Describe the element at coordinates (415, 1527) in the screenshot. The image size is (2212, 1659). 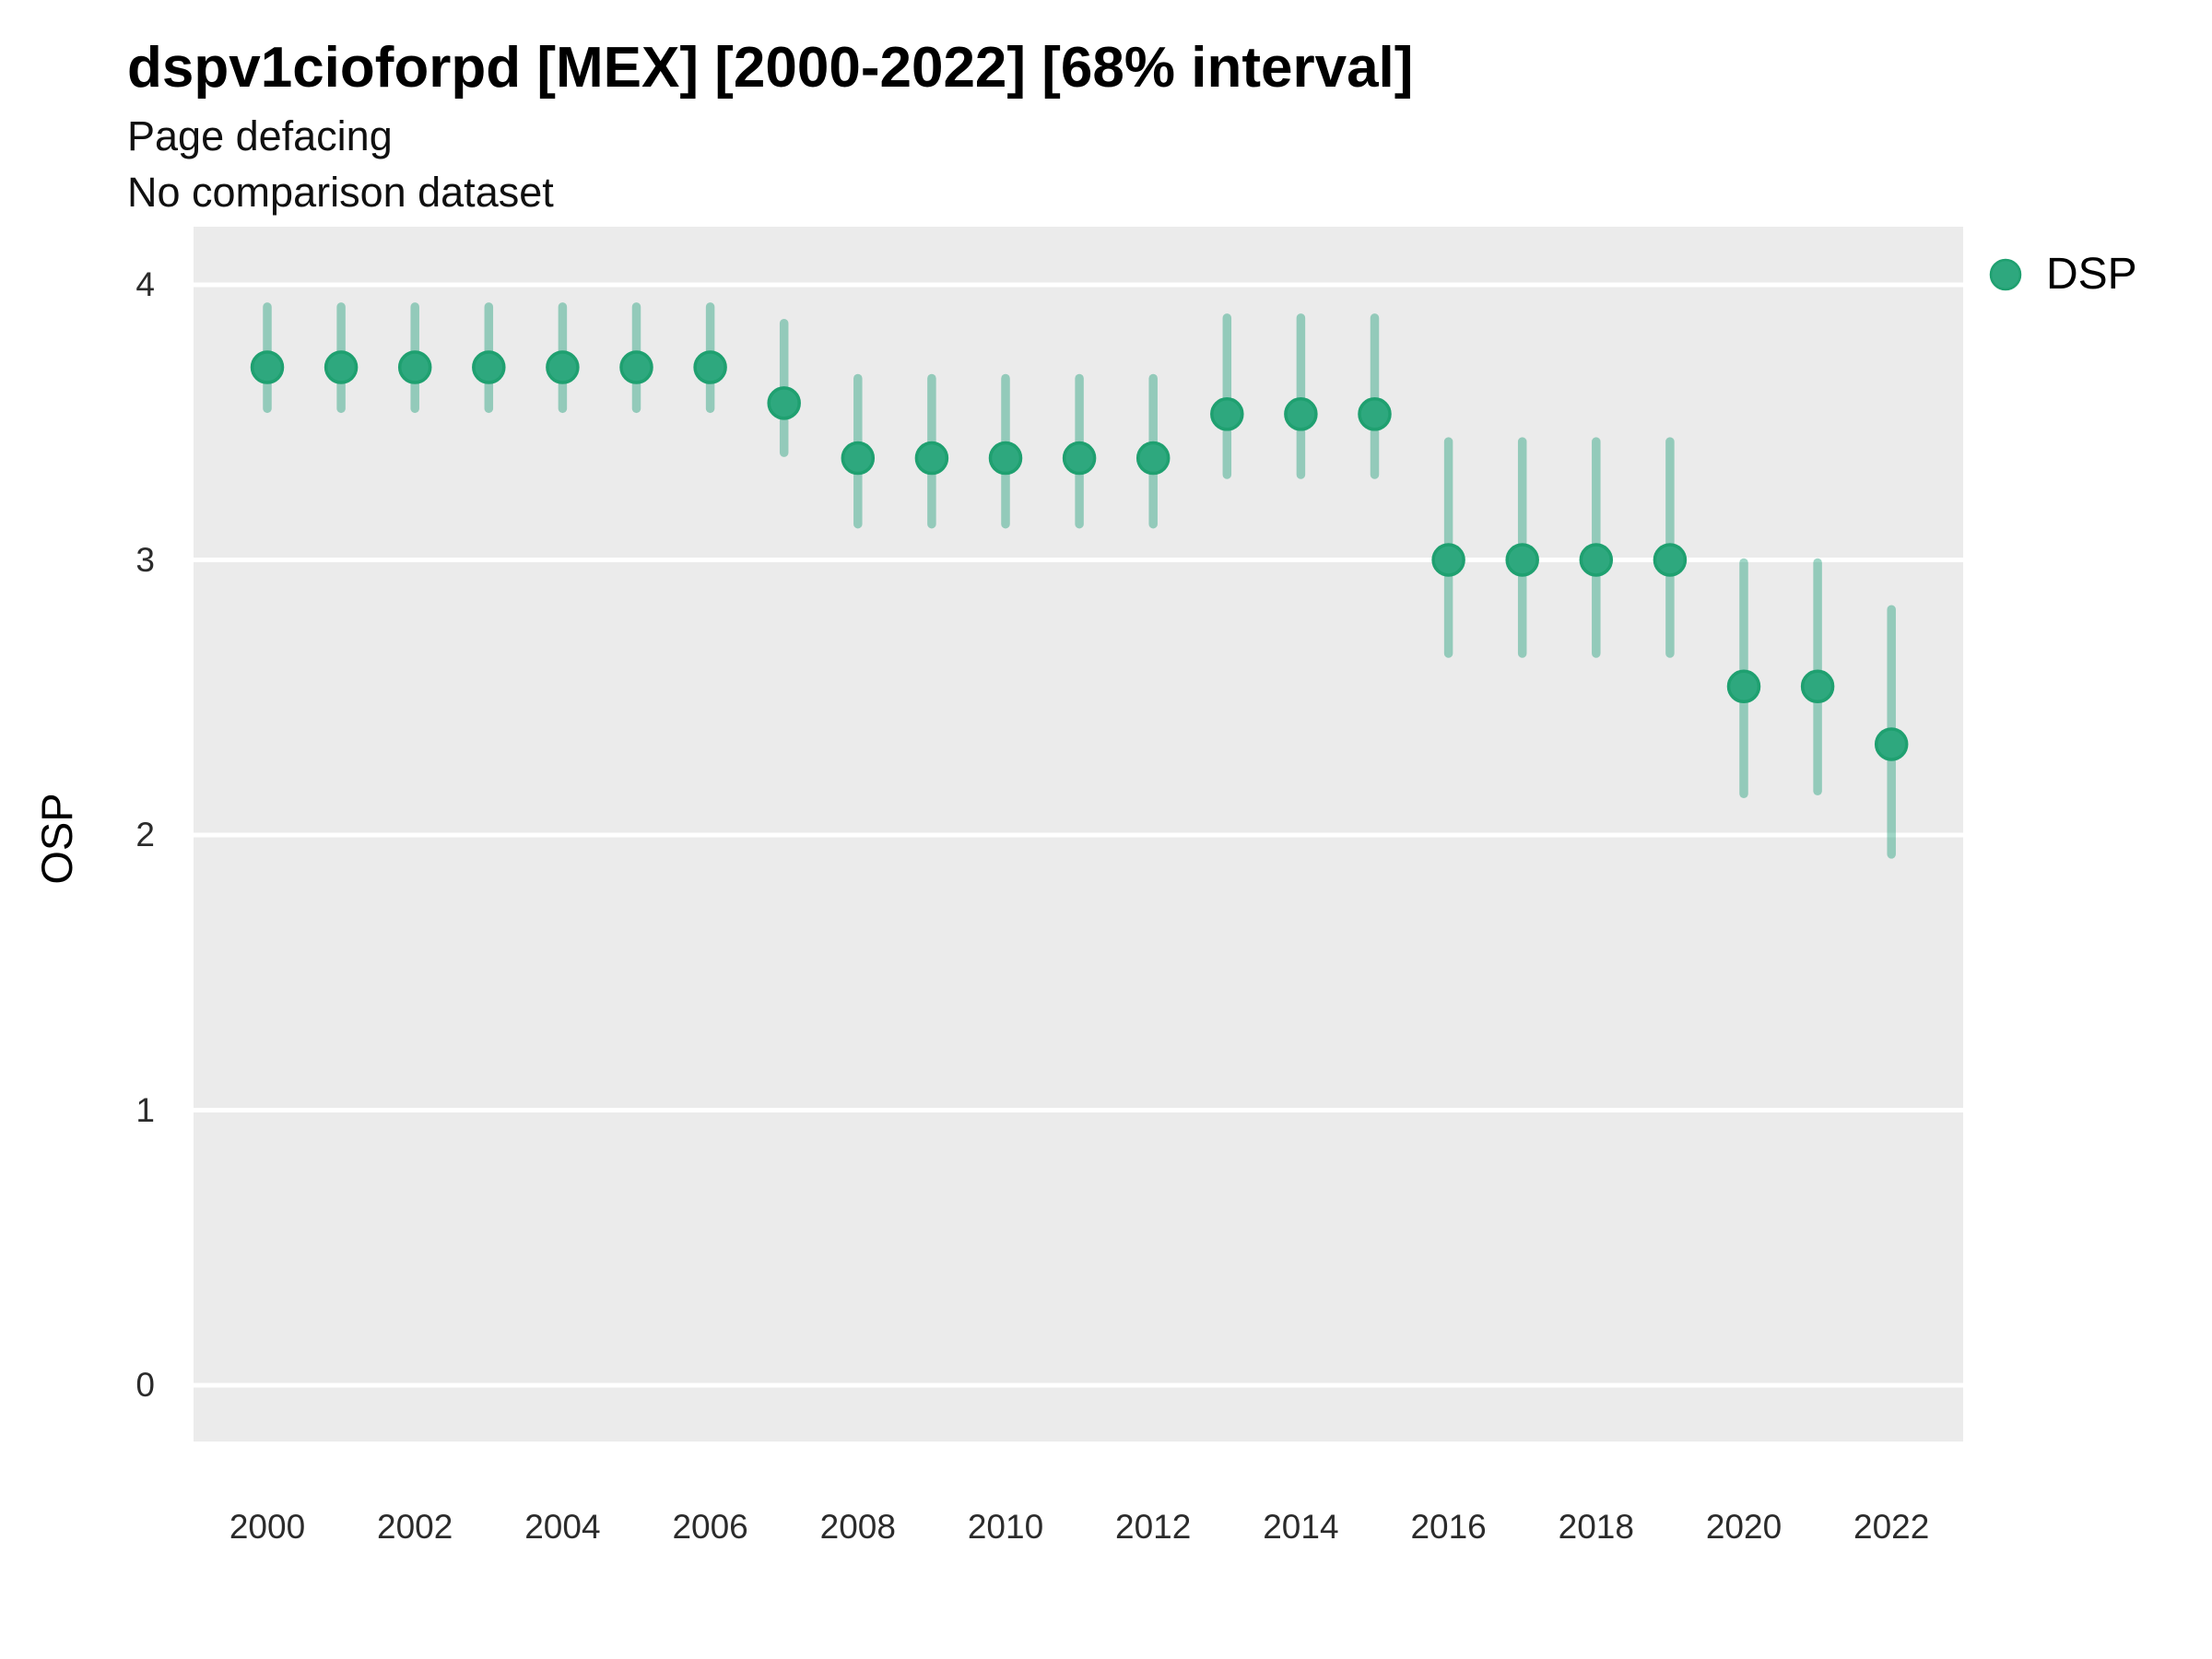
I see `x-tick-label-2002: 2002` at that location.